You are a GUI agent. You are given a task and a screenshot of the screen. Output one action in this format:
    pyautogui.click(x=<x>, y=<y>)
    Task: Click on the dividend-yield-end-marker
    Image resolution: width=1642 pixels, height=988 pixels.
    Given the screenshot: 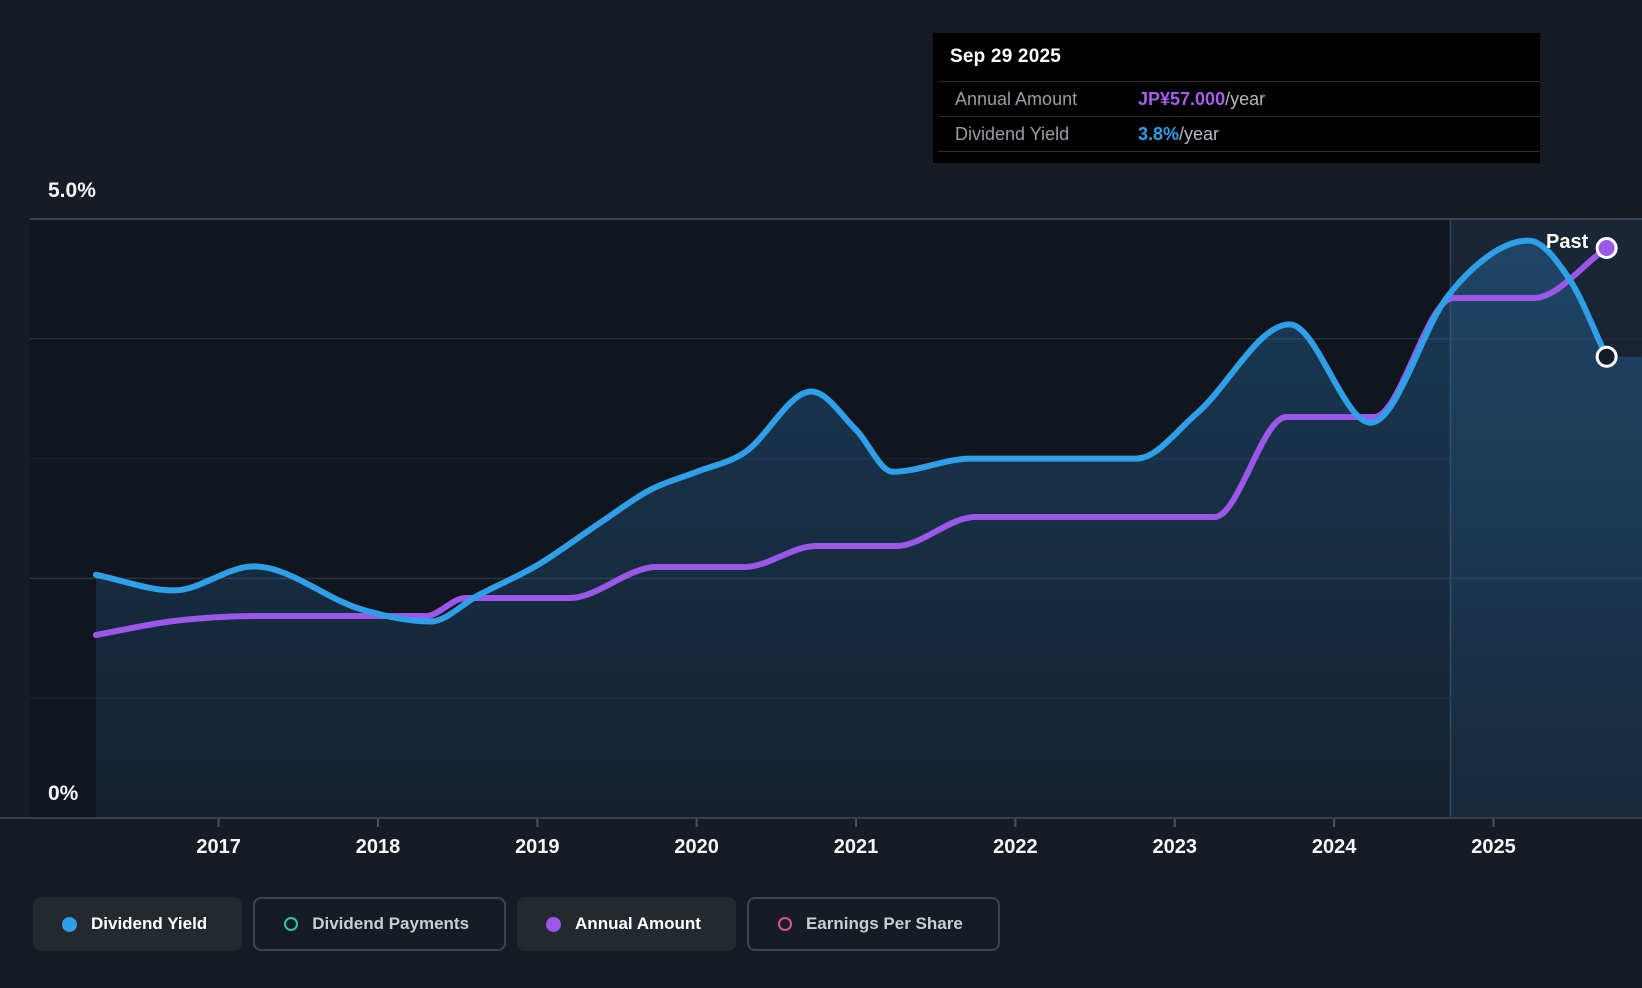 What is the action you would take?
    pyautogui.click(x=1606, y=356)
    